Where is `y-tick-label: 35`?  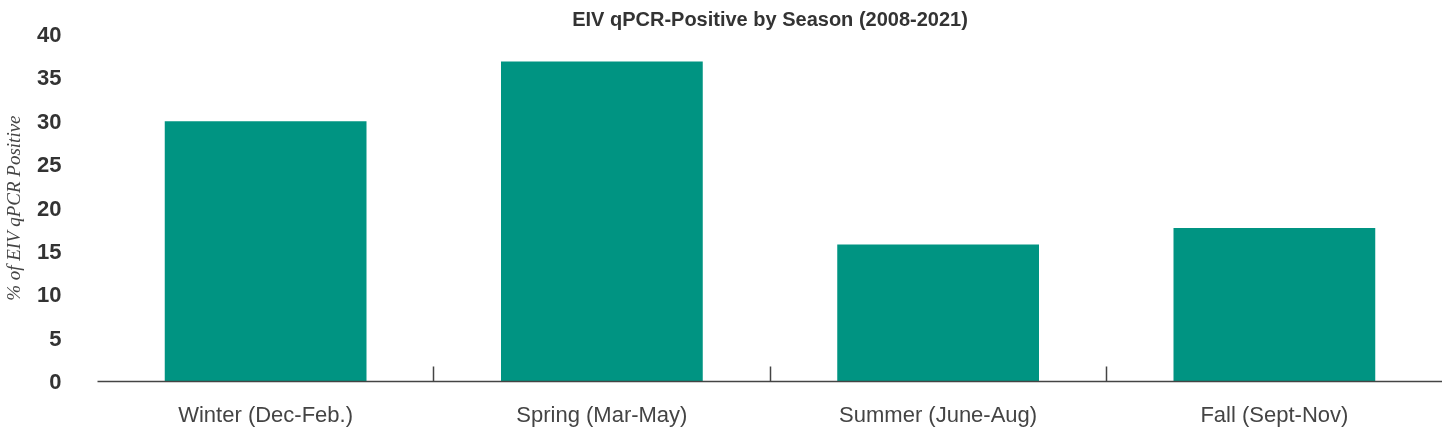
y-tick-label: 35 is located at coordinates (49, 78).